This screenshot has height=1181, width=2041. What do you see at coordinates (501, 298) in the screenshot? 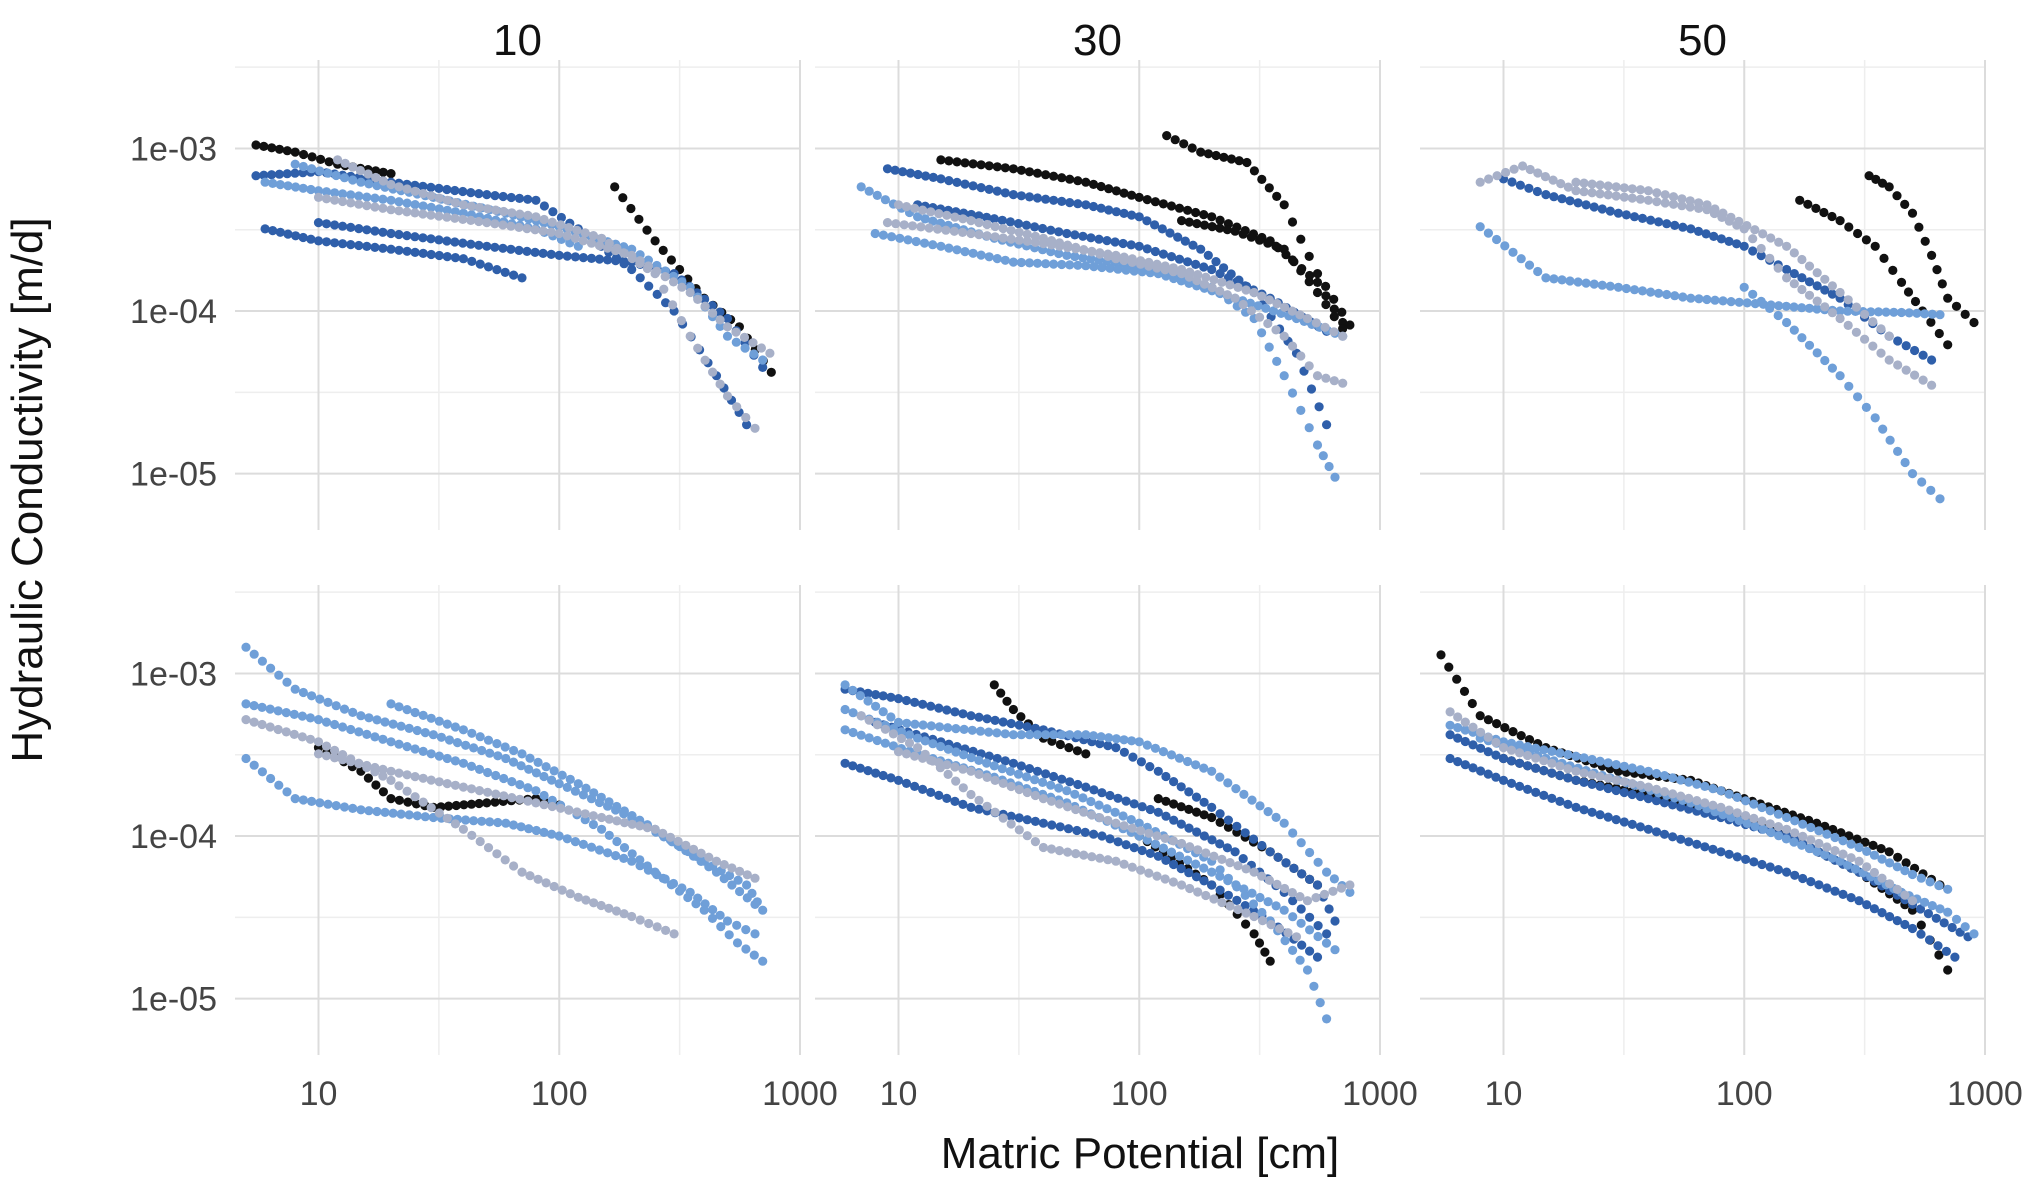
I see `series-dark_blue` at bounding box center [501, 298].